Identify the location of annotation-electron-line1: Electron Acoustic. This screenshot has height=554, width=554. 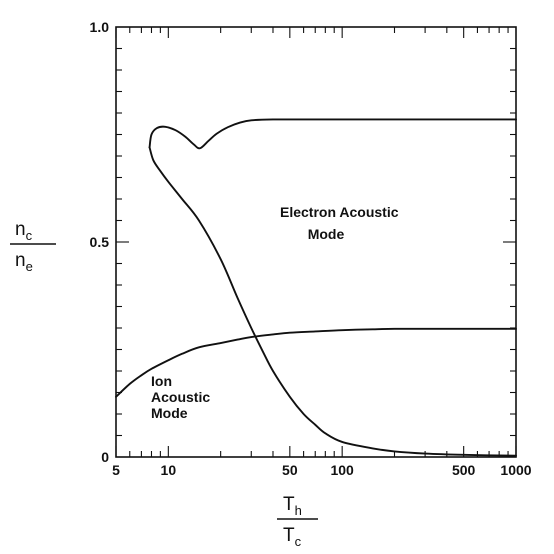
(339, 212).